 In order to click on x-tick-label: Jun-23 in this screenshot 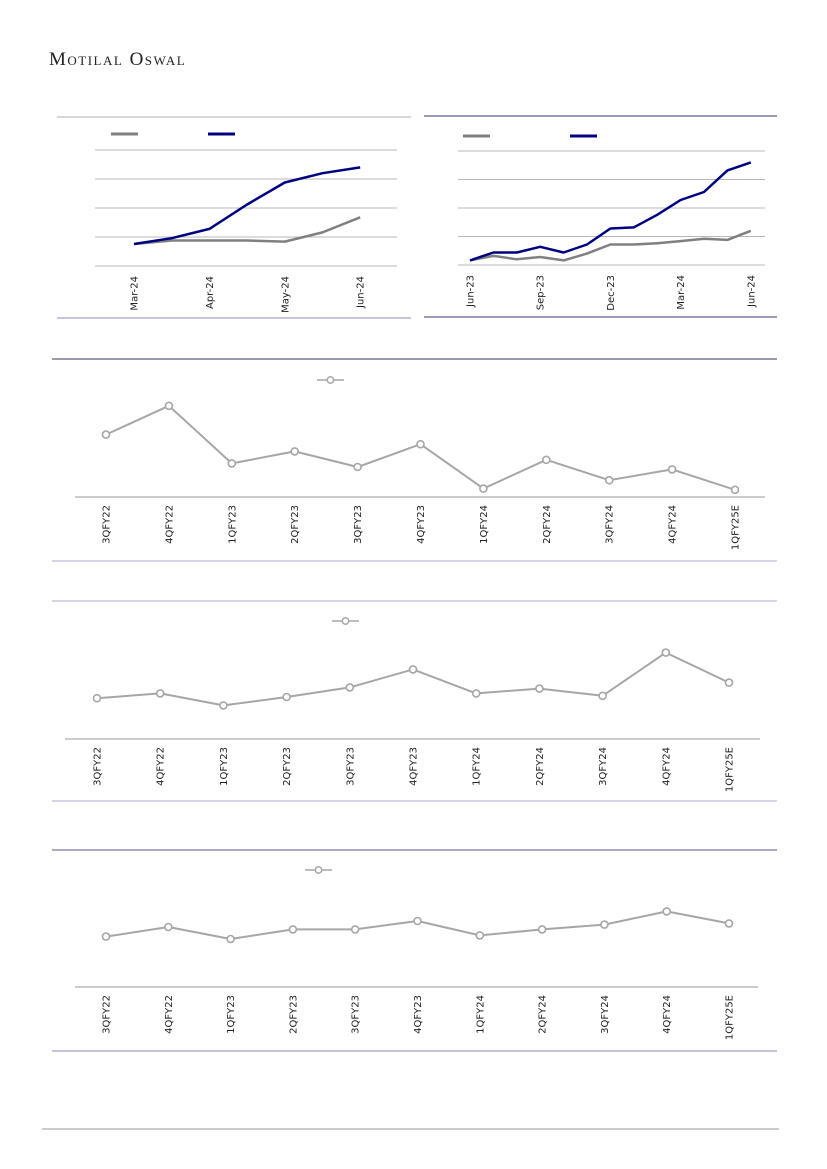, I will do `click(471, 291)`.